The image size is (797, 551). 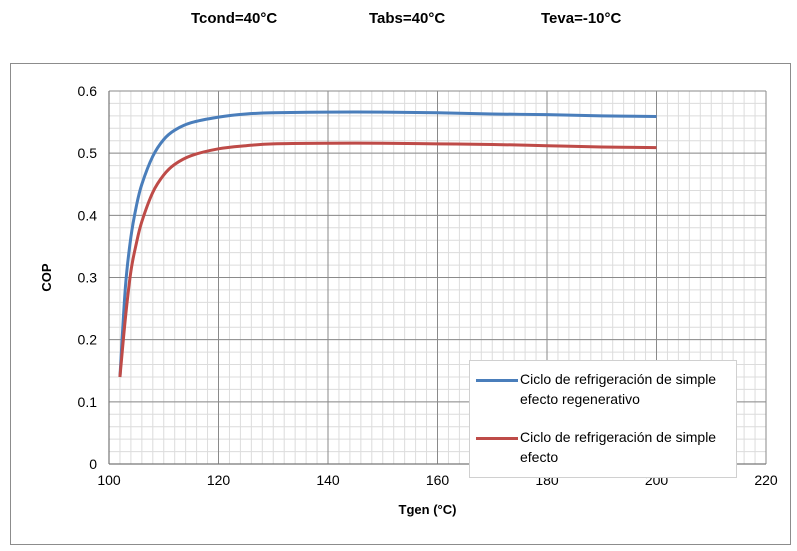 I want to click on legend-swatch-regenerativo, so click(x=497, y=380).